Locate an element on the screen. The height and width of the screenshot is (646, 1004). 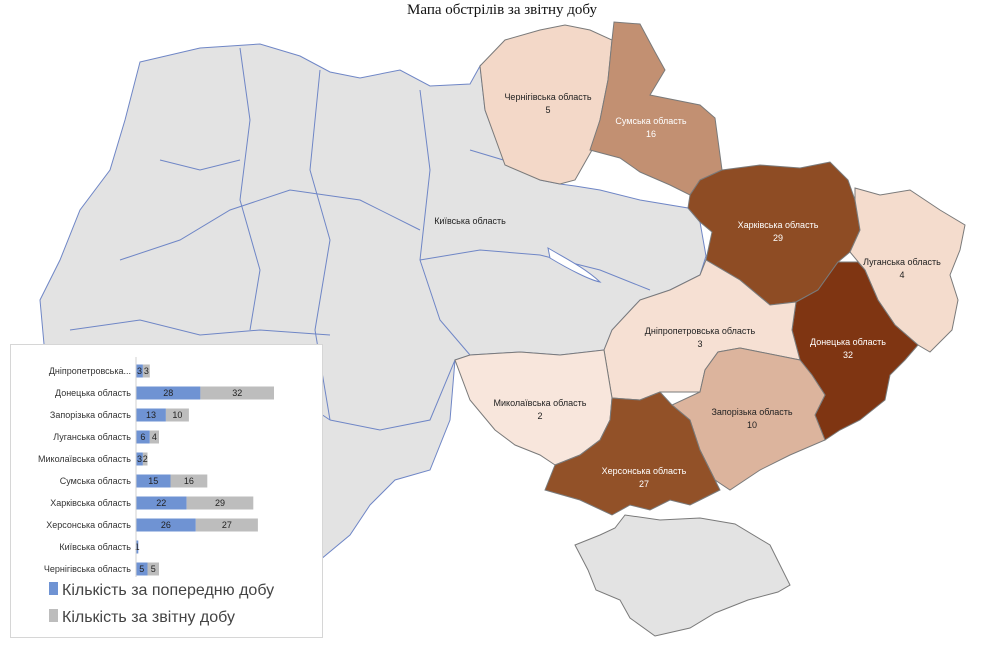
kremenchuk-reservoir is located at coordinates (574, 265).